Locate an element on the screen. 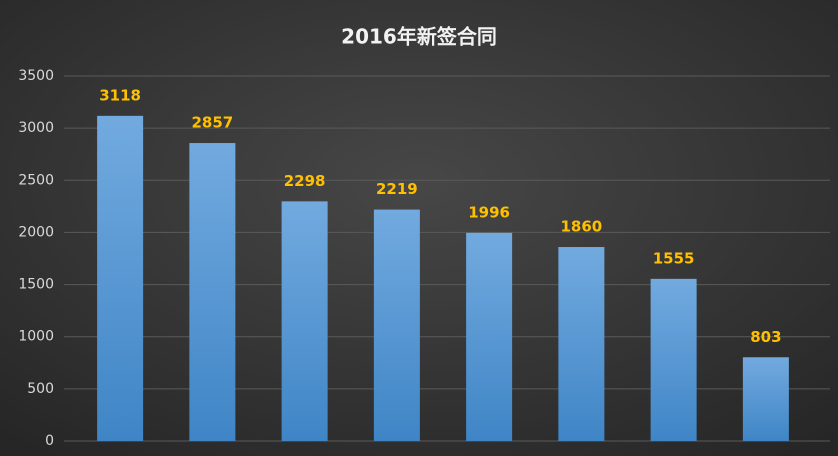  value-label: 1555 is located at coordinates (674, 258).